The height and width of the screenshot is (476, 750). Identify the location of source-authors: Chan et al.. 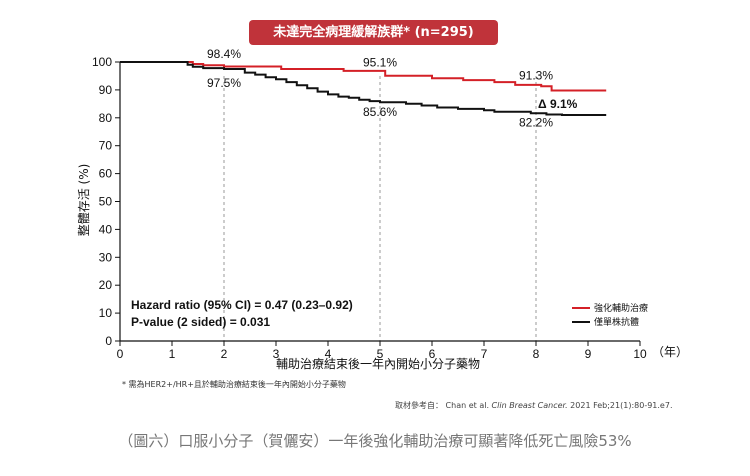
(467, 405).